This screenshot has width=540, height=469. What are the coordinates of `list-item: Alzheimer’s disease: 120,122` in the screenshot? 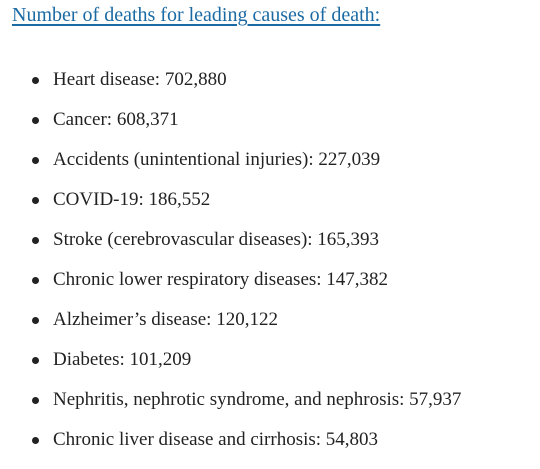 It's located at (230, 320).